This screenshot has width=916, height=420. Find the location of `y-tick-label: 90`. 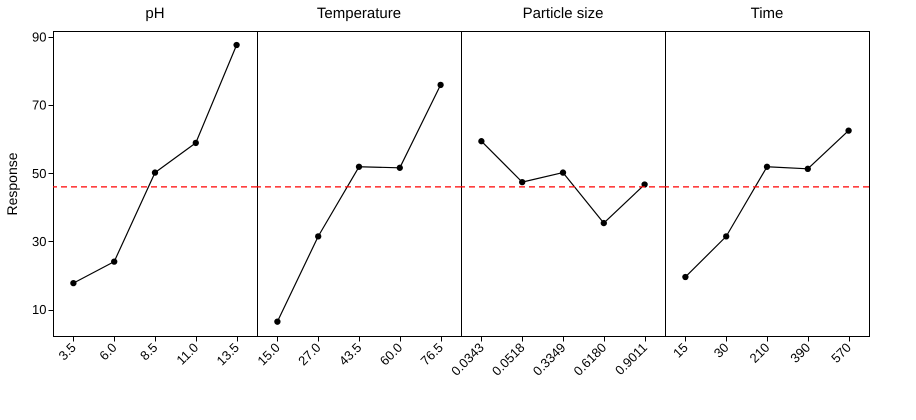

y-tick-label: 90 is located at coordinates (39, 36).